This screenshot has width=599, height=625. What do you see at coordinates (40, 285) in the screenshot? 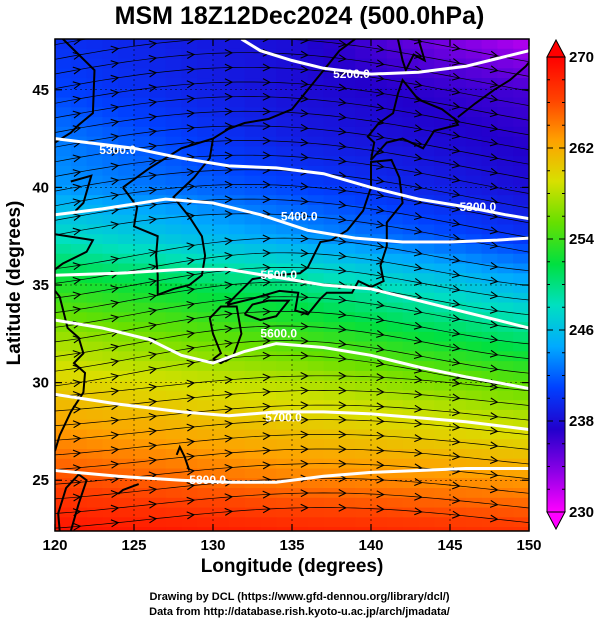
I see `y-tick-label: 35` at bounding box center [40, 285].